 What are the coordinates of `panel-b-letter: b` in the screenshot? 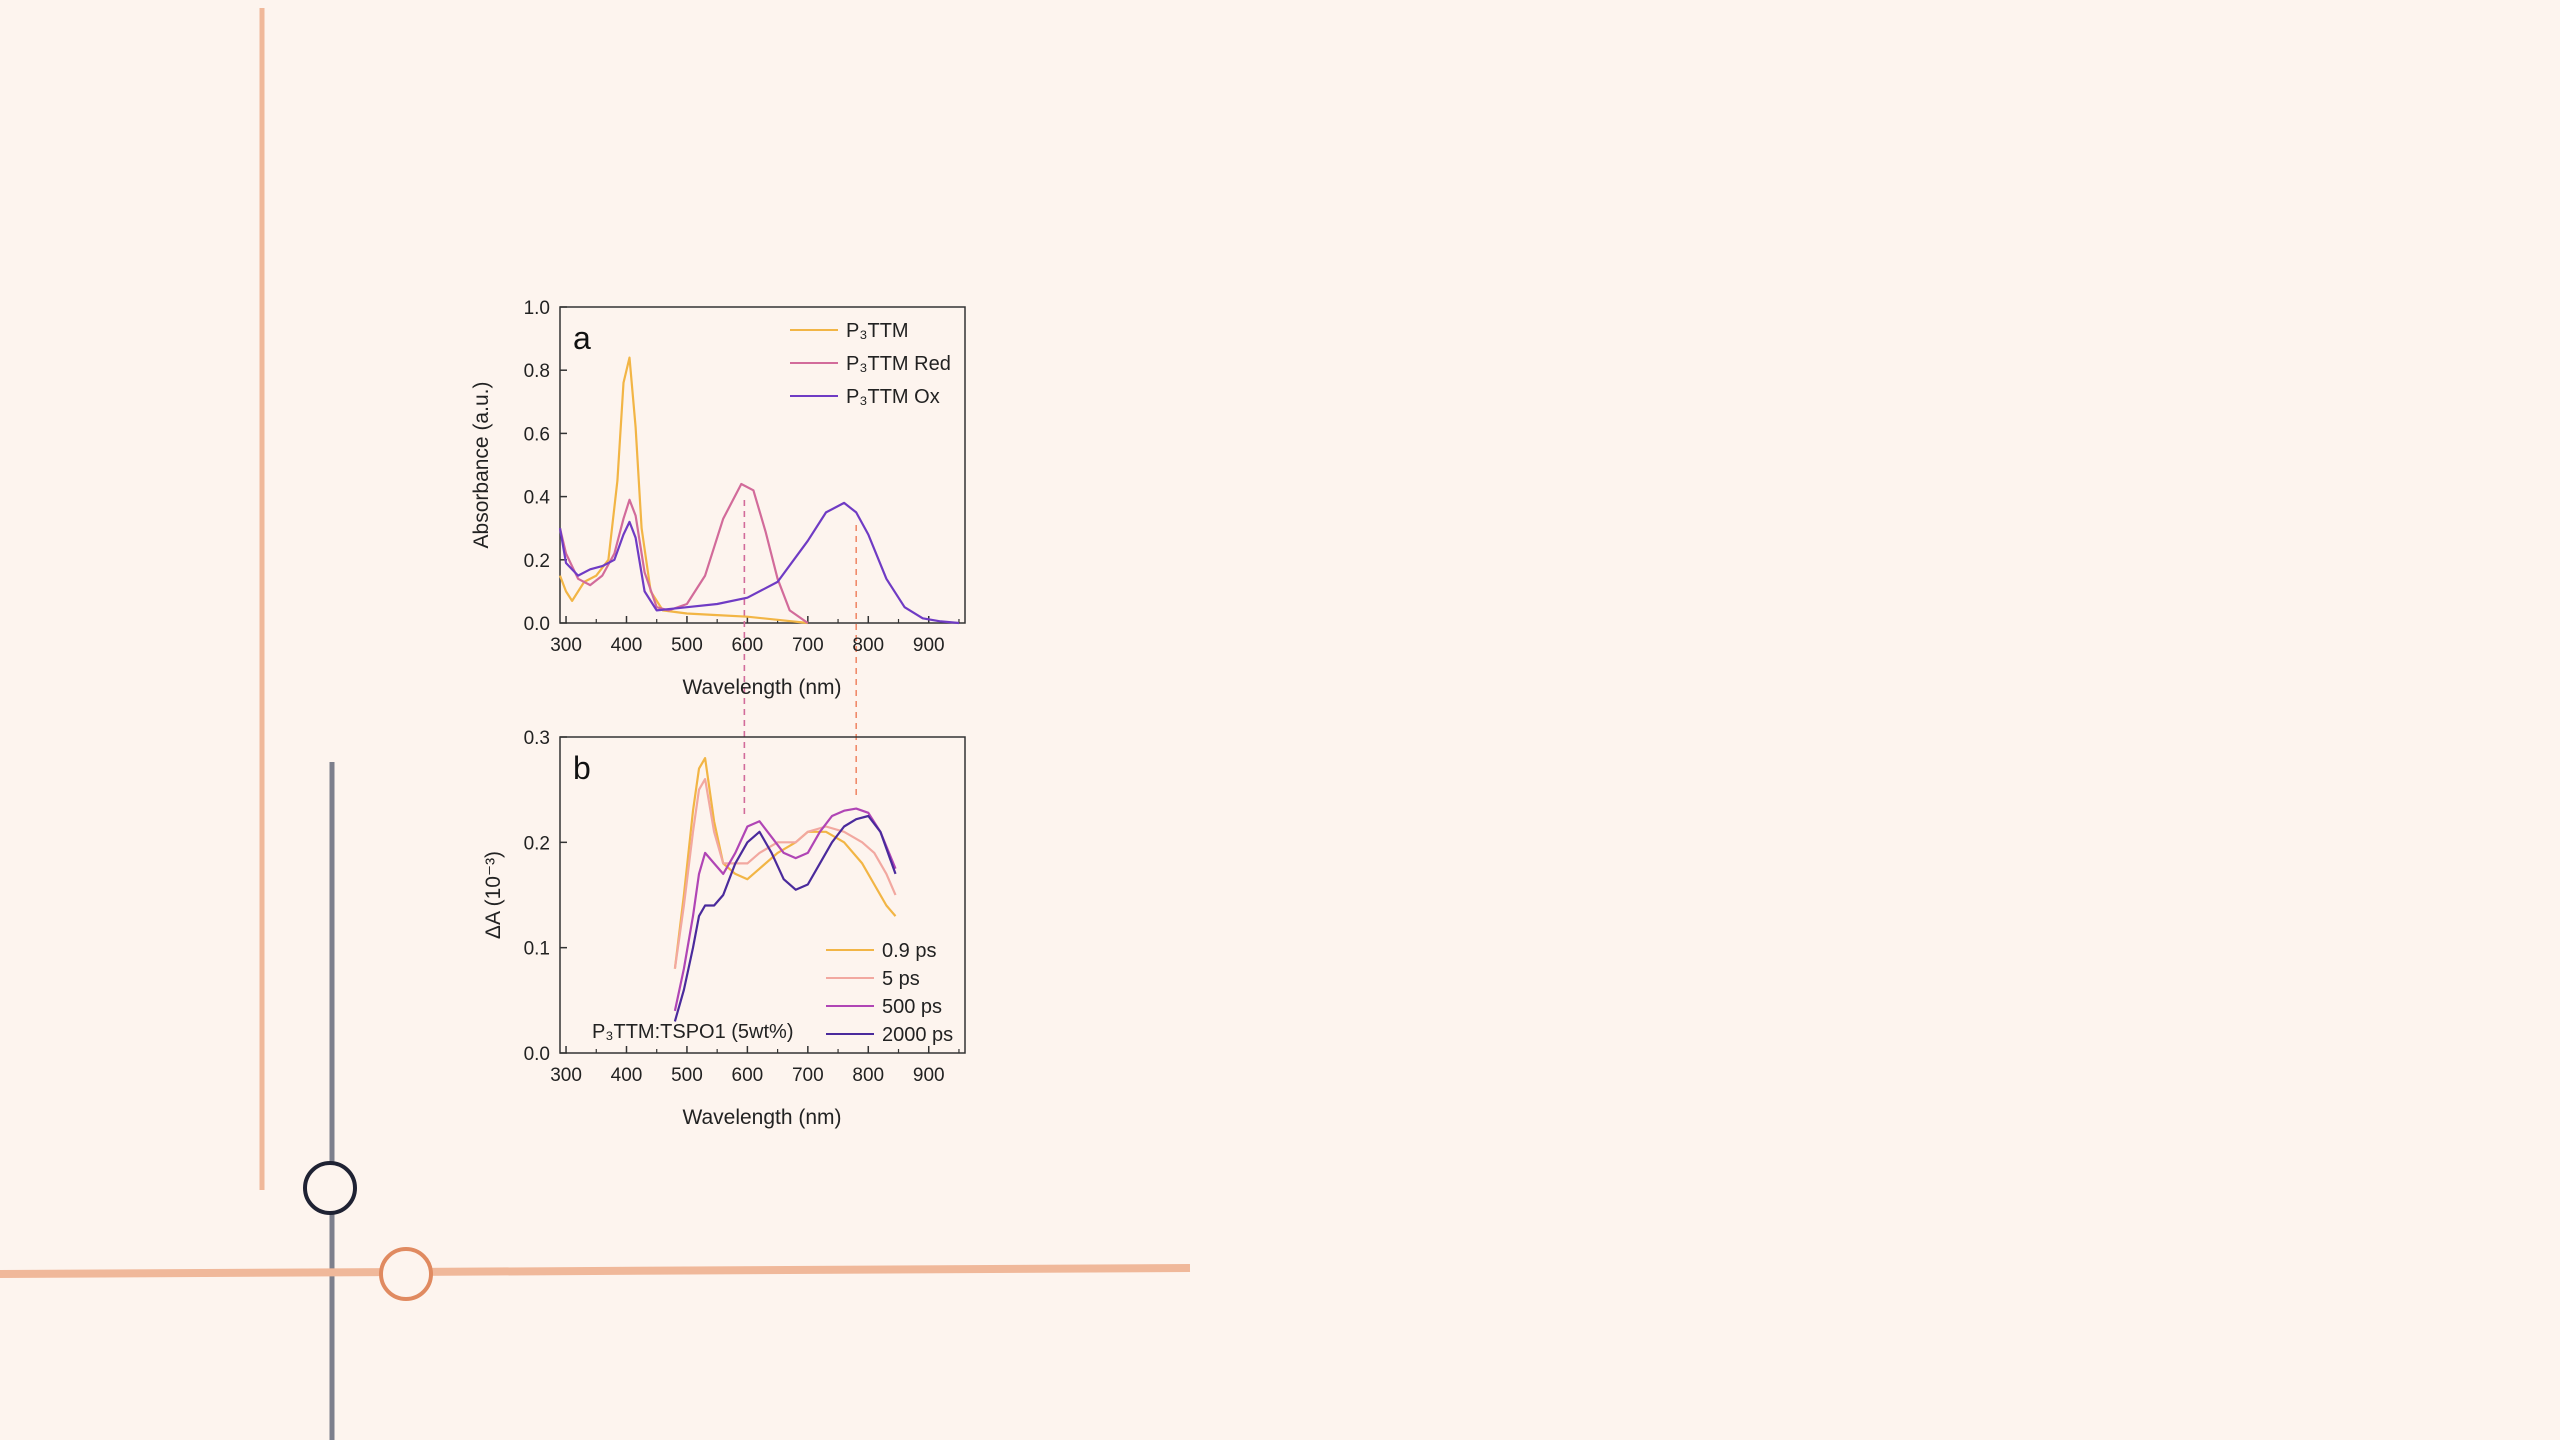 It's located at (582, 768).